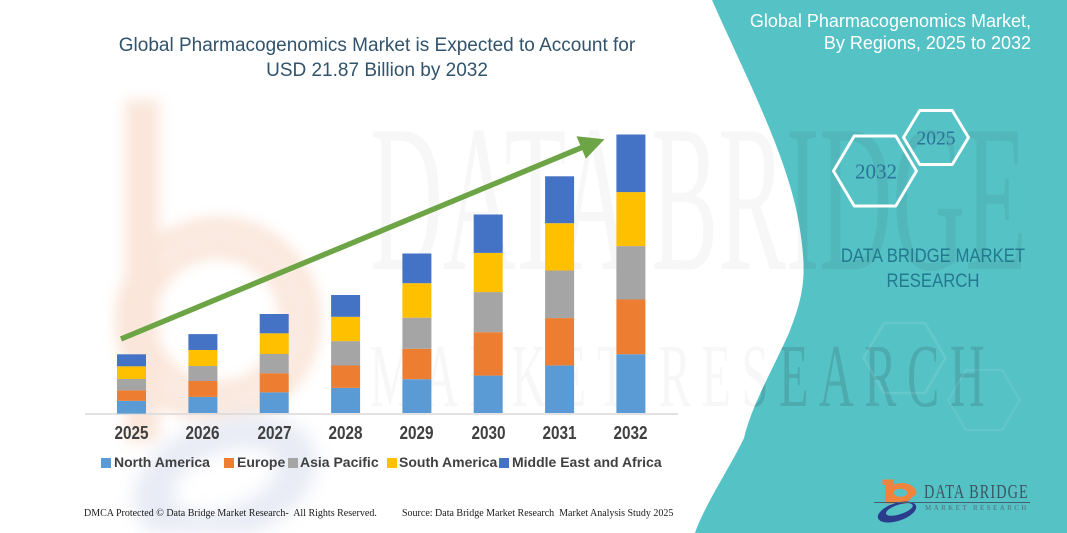 The height and width of the screenshot is (533, 1067). What do you see at coordinates (876, 172) in the screenshot?
I see `svg-text: 2032` at bounding box center [876, 172].